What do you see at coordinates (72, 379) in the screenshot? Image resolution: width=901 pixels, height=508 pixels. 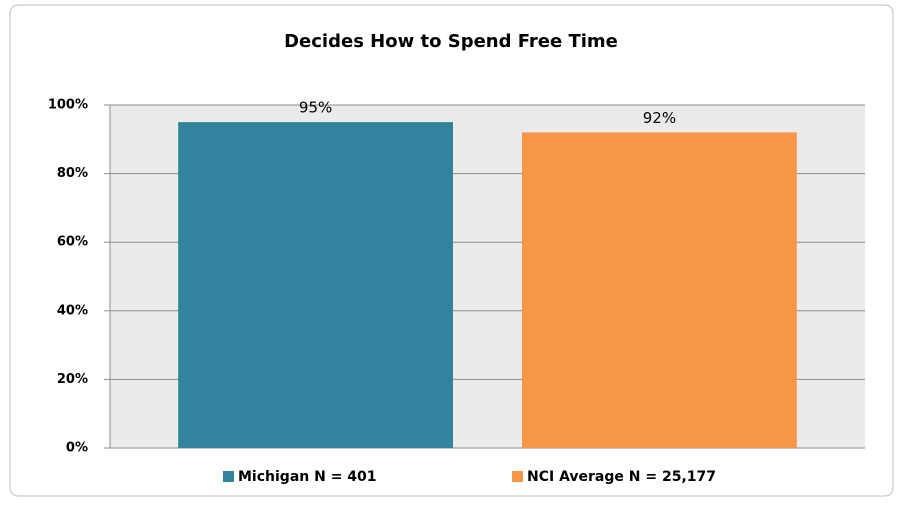 I see `y-tick-label: 20%` at bounding box center [72, 379].